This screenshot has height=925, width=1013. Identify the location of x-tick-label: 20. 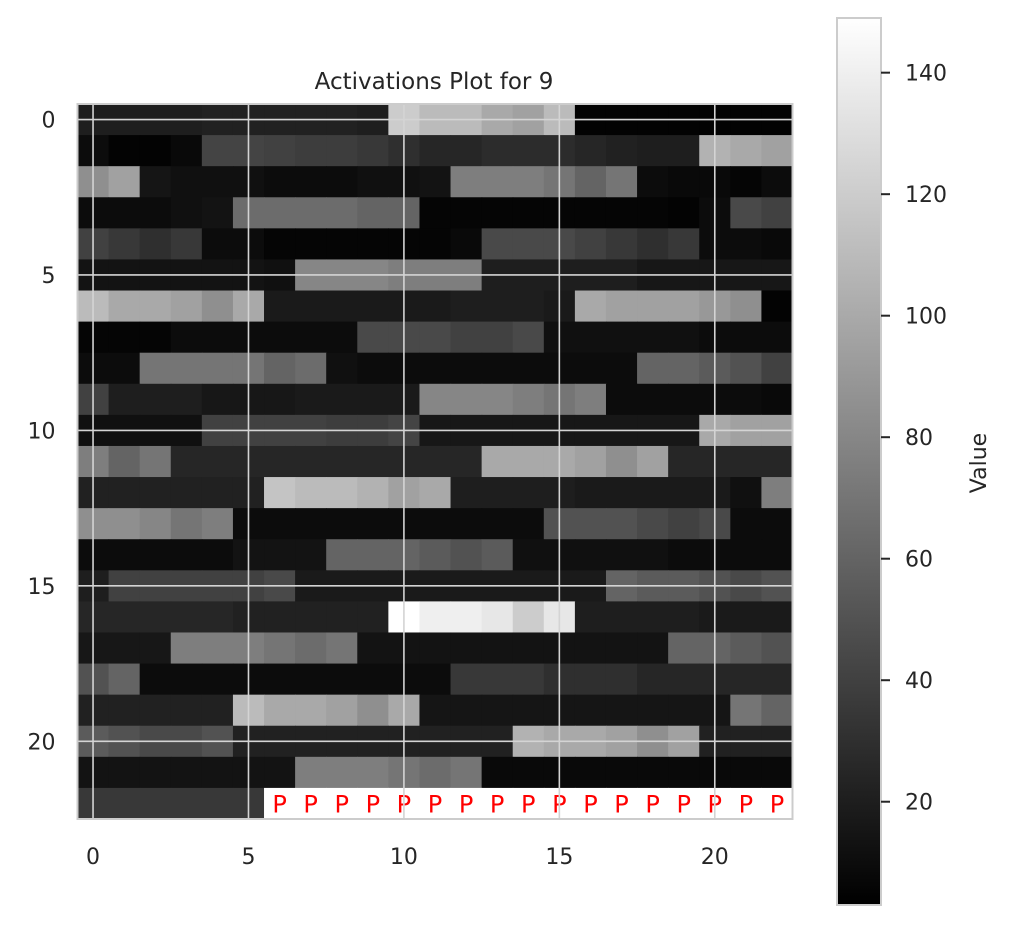
(715, 857).